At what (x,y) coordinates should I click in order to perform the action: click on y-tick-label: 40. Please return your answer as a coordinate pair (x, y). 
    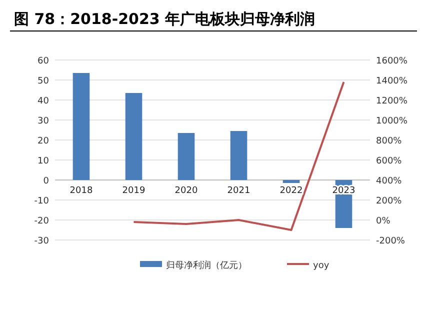
    Looking at the image, I should click on (44, 101).